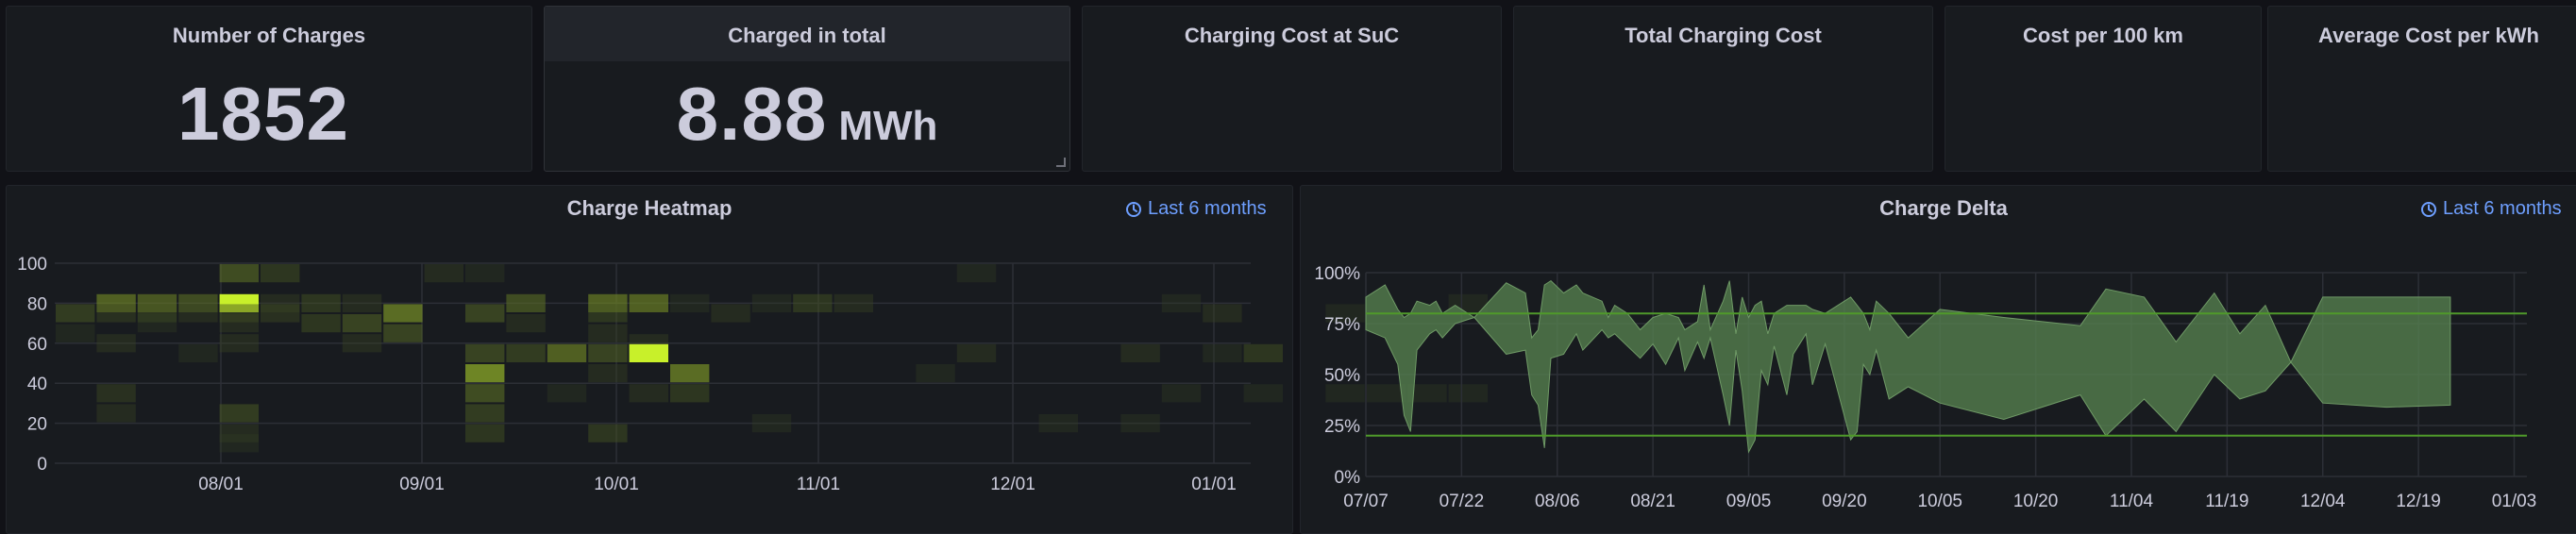  I want to click on stat-panel-cost-per-100km: Cost per 100 km, so click(2103, 89).